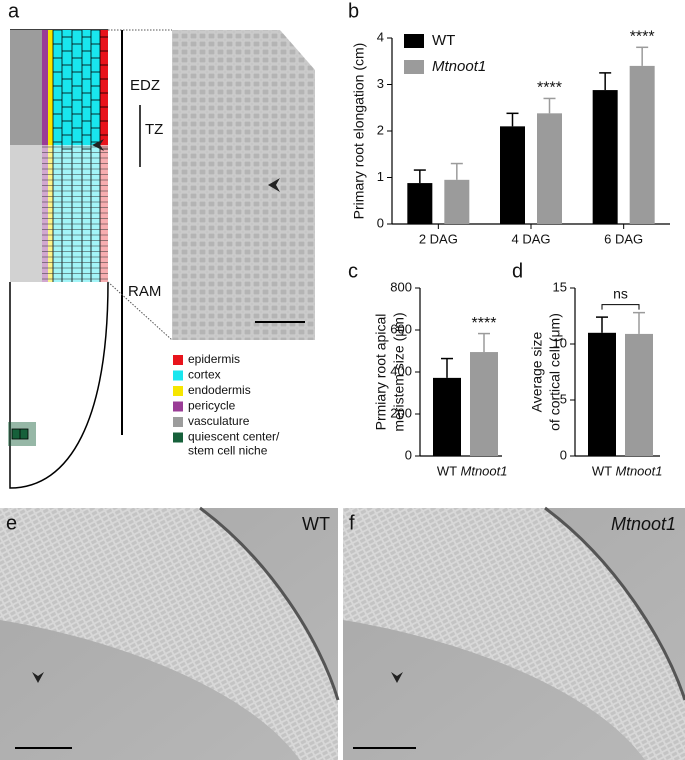 This screenshot has width=685, height=760. I want to click on micrograph, so click(243, 185).